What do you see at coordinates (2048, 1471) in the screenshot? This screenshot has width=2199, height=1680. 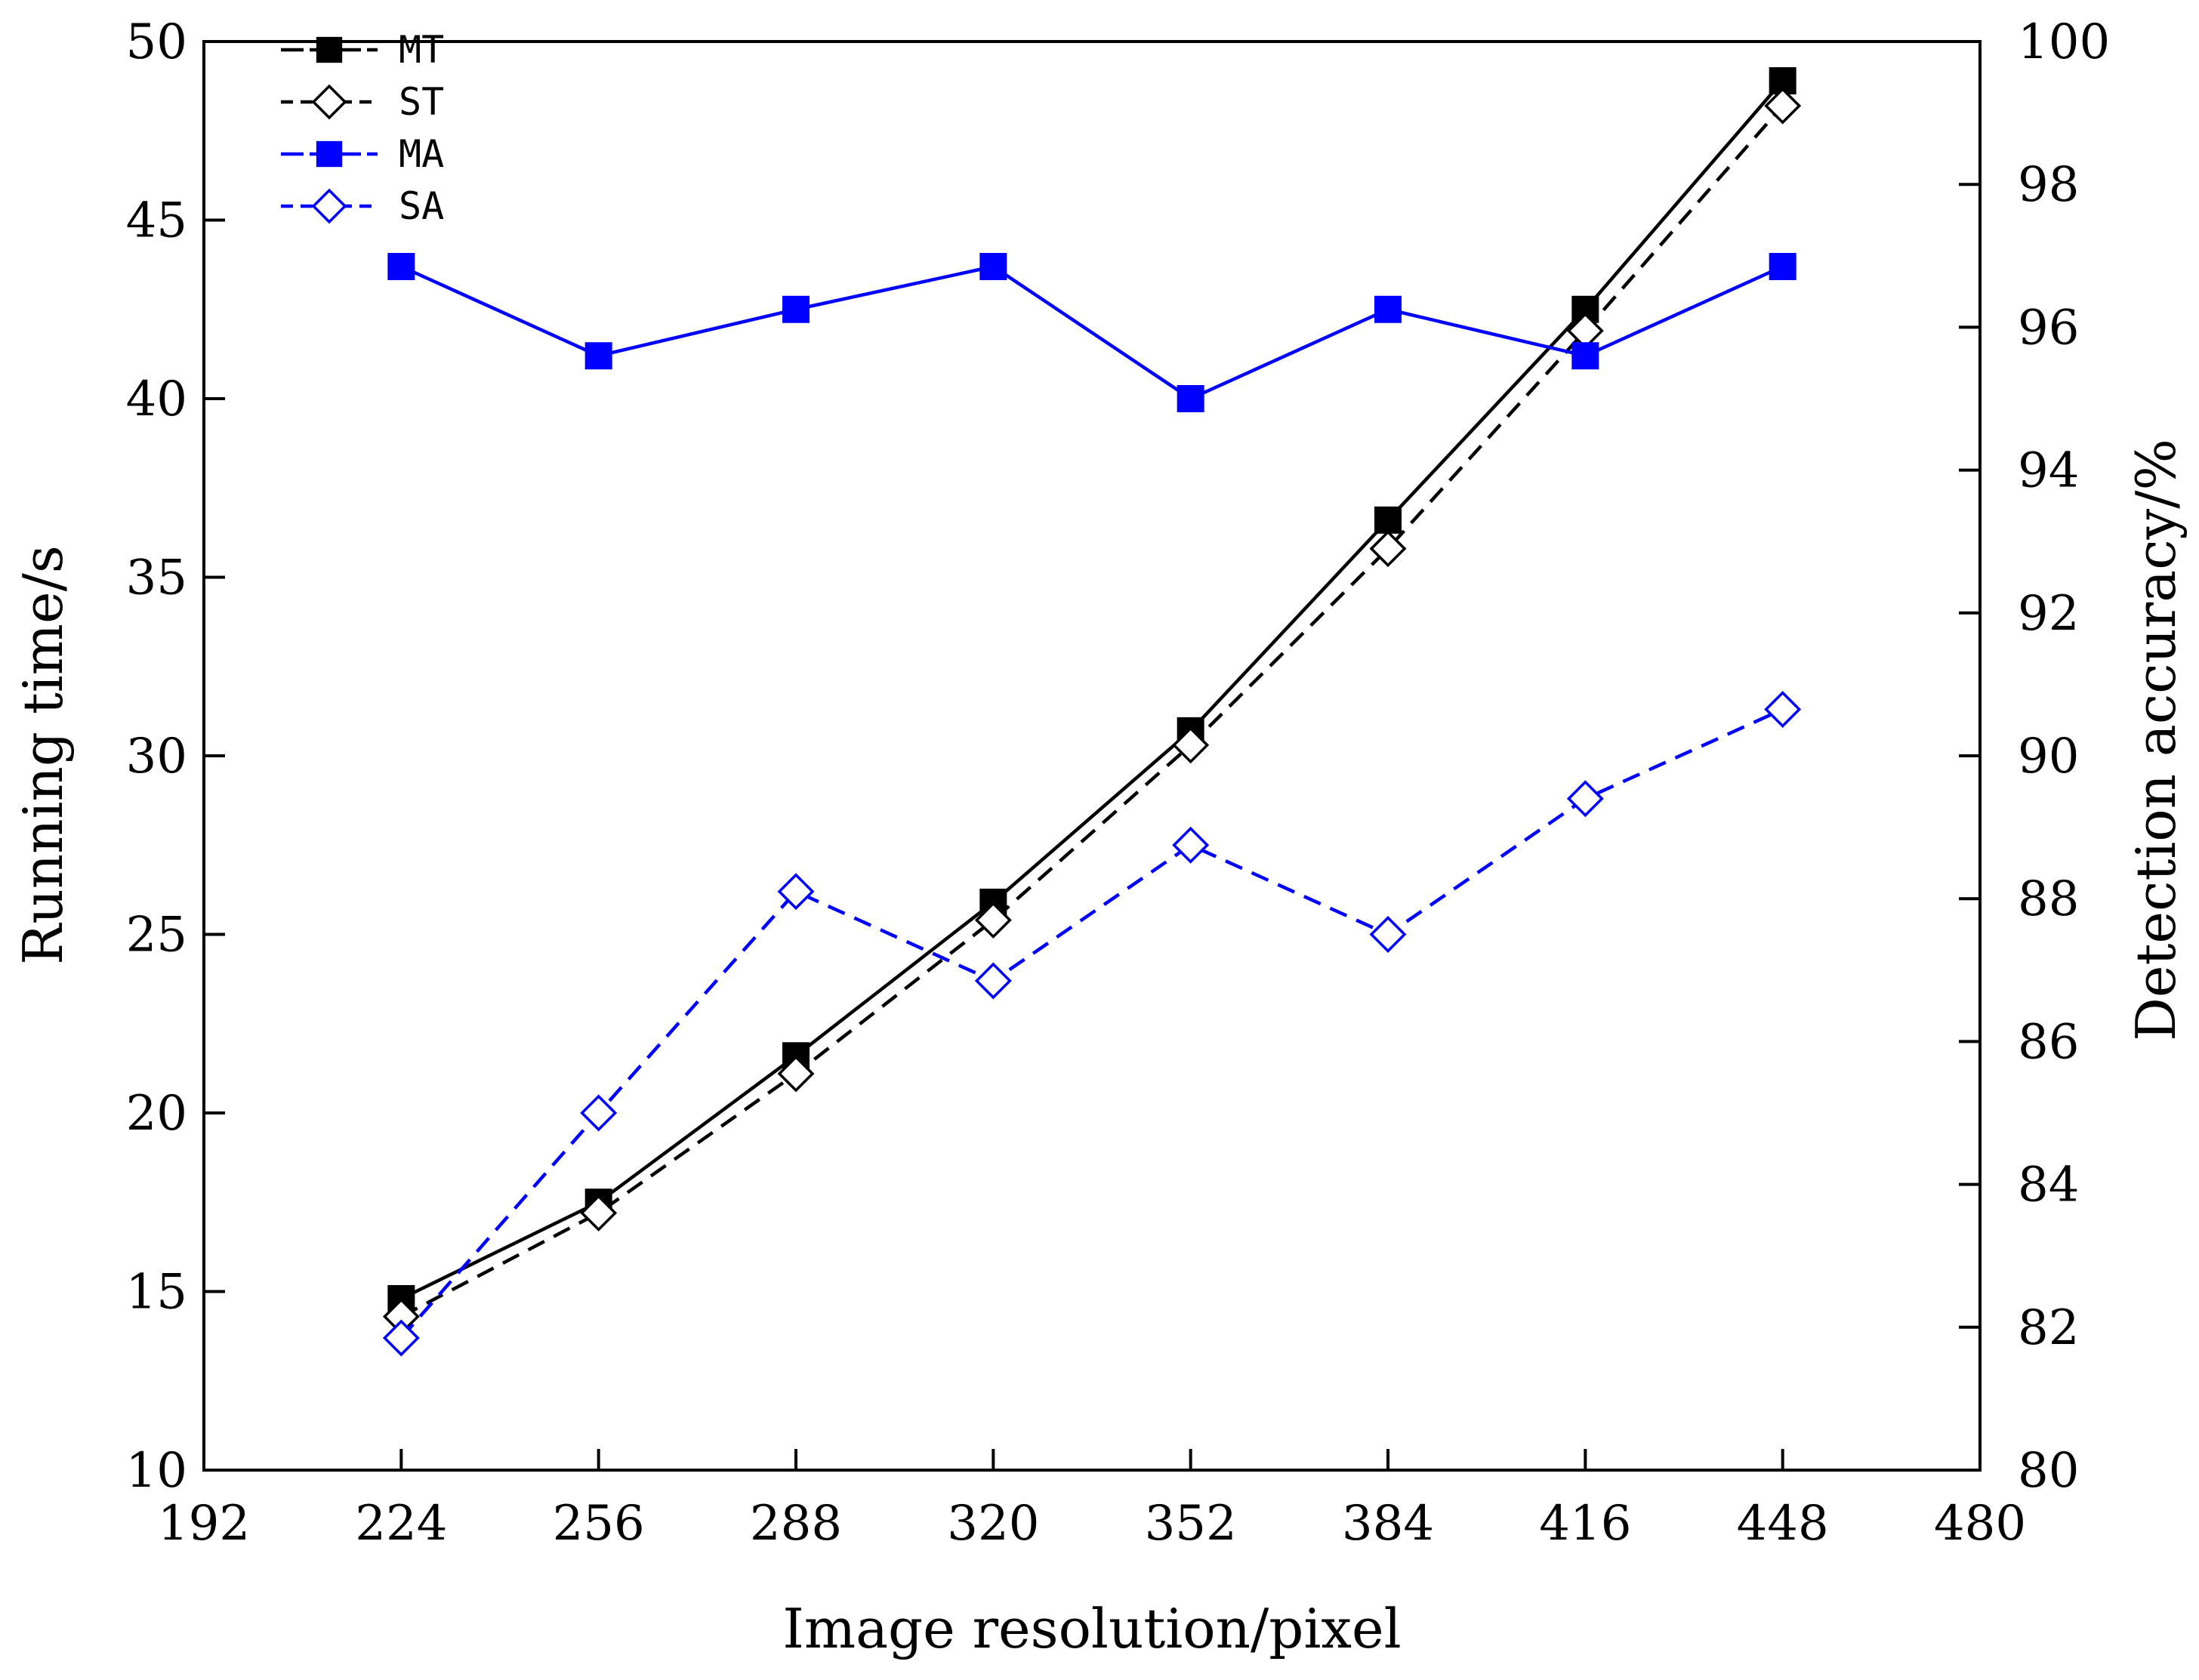 I see `y-right-tick-label: 80` at bounding box center [2048, 1471].